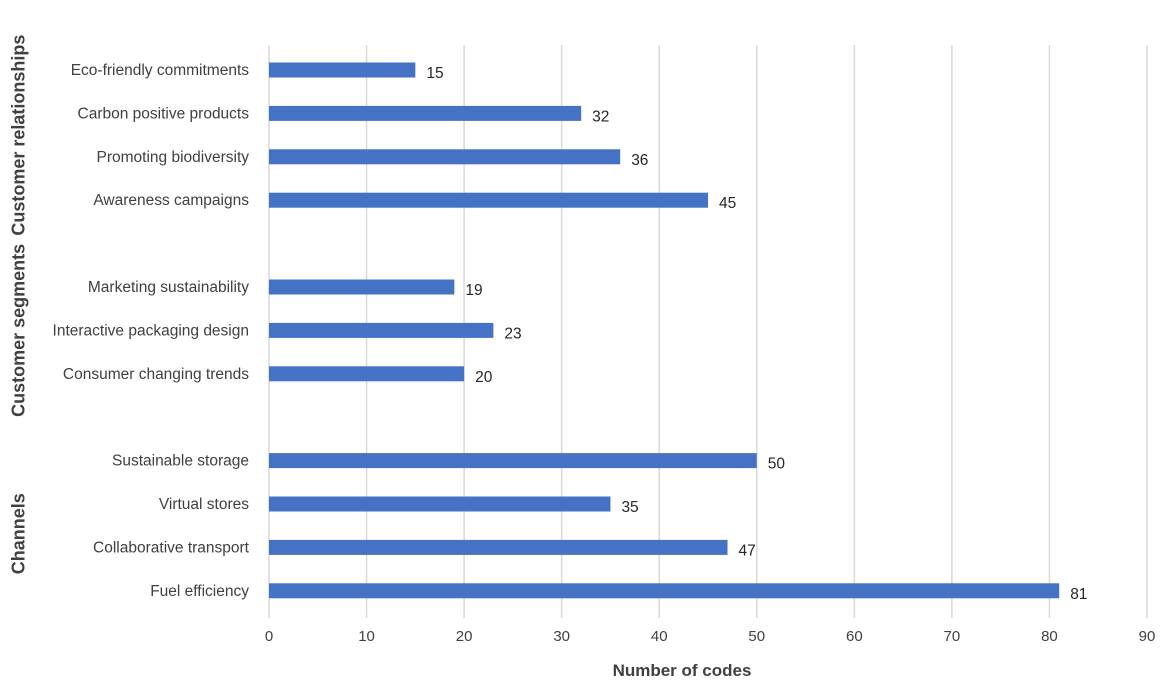 Image resolution: width=1170 pixels, height=684 pixels. What do you see at coordinates (464, 636) in the screenshot?
I see `x-tick-label: 20` at bounding box center [464, 636].